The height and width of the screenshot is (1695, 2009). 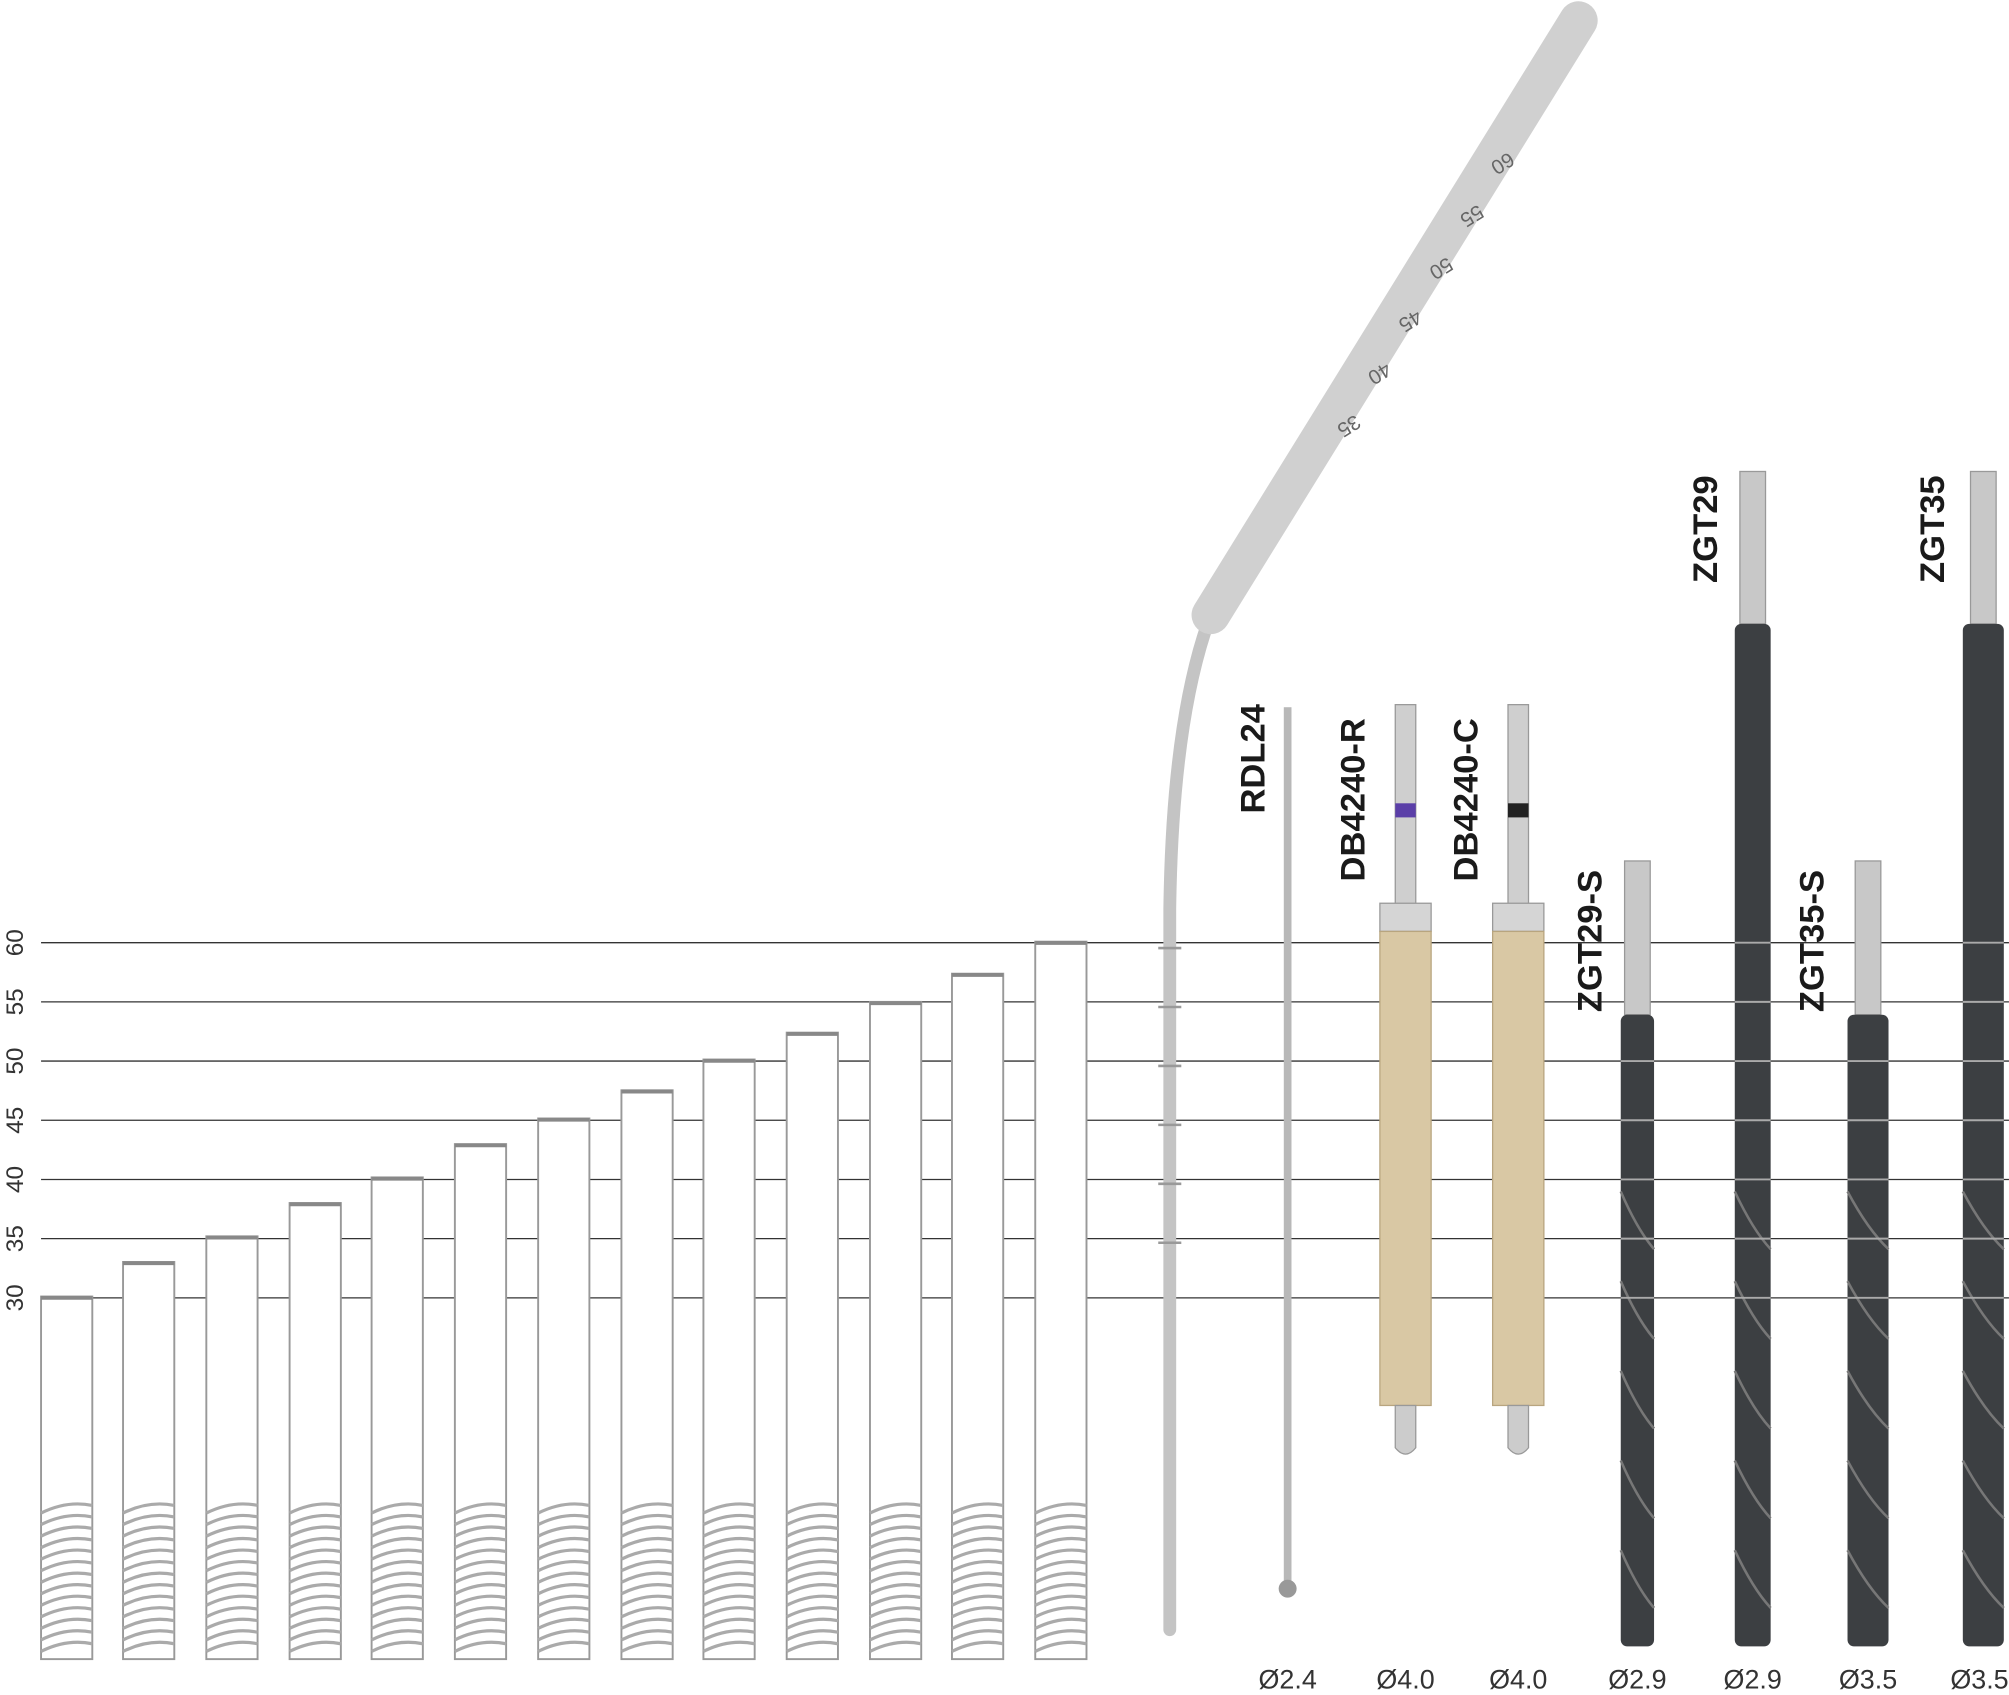 What do you see at coordinates (1518, 1680) in the screenshot?
I see `tool-diameter: Ø4.0` at bounding box center [1518, 1680].